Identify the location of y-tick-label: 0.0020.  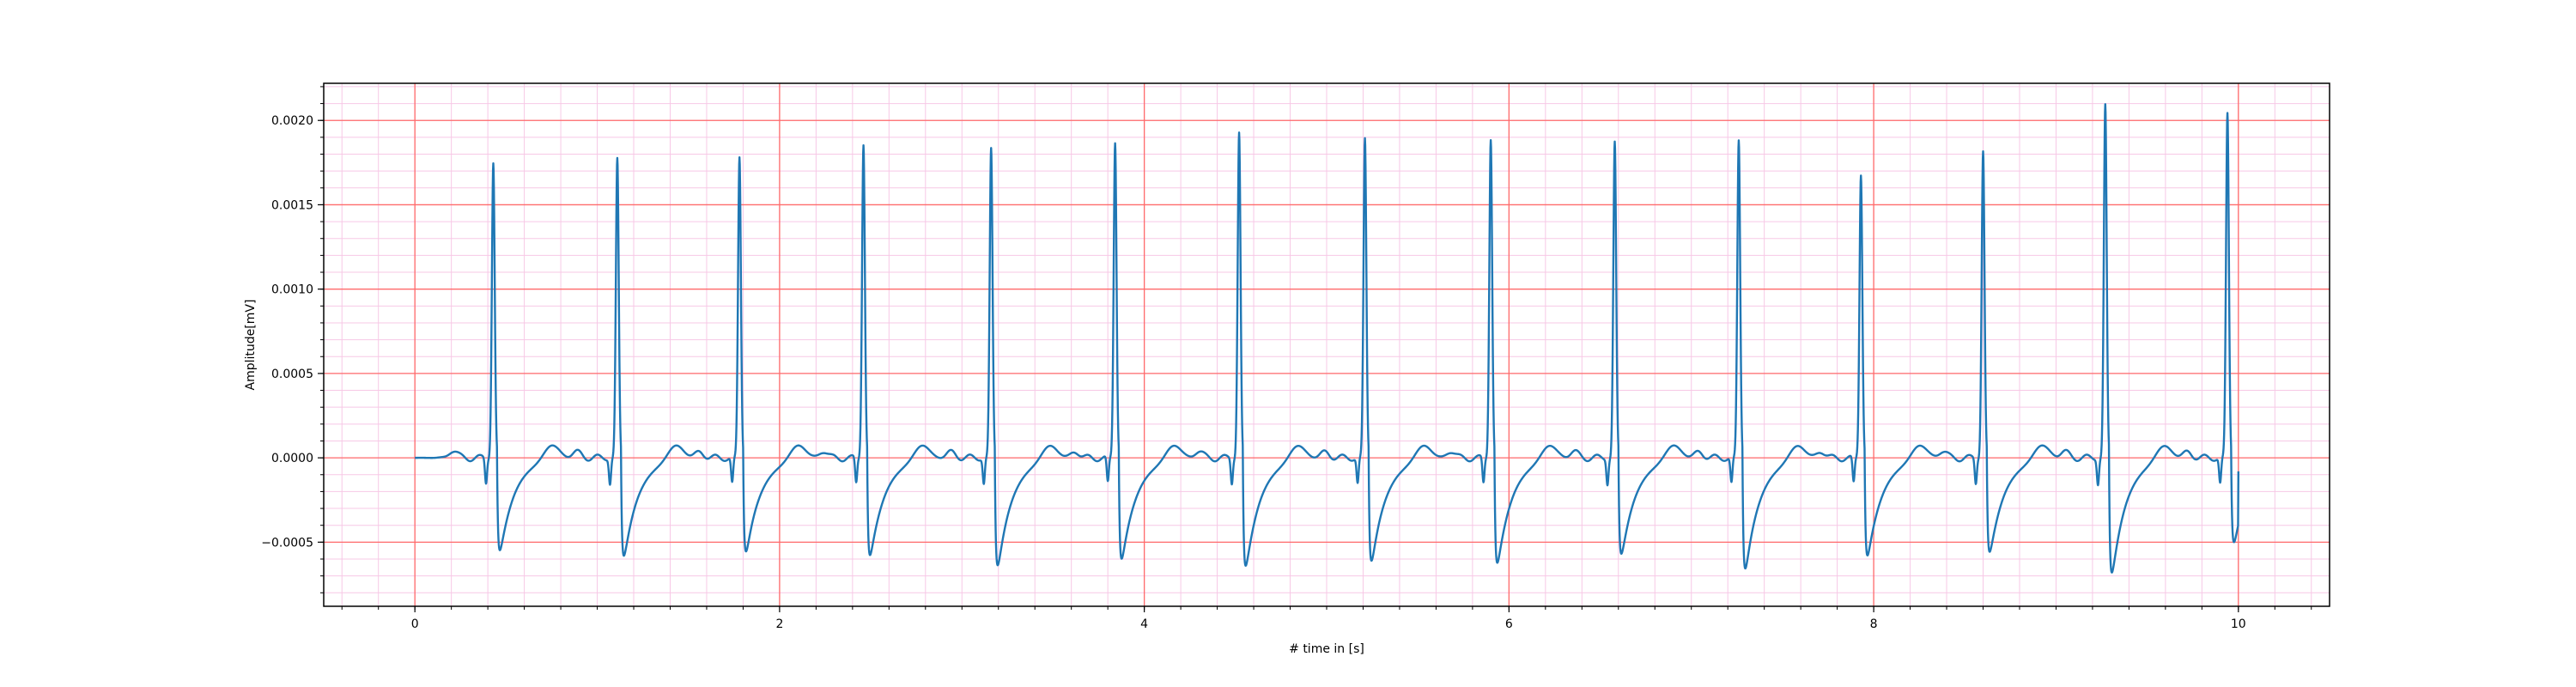
(292, 121).